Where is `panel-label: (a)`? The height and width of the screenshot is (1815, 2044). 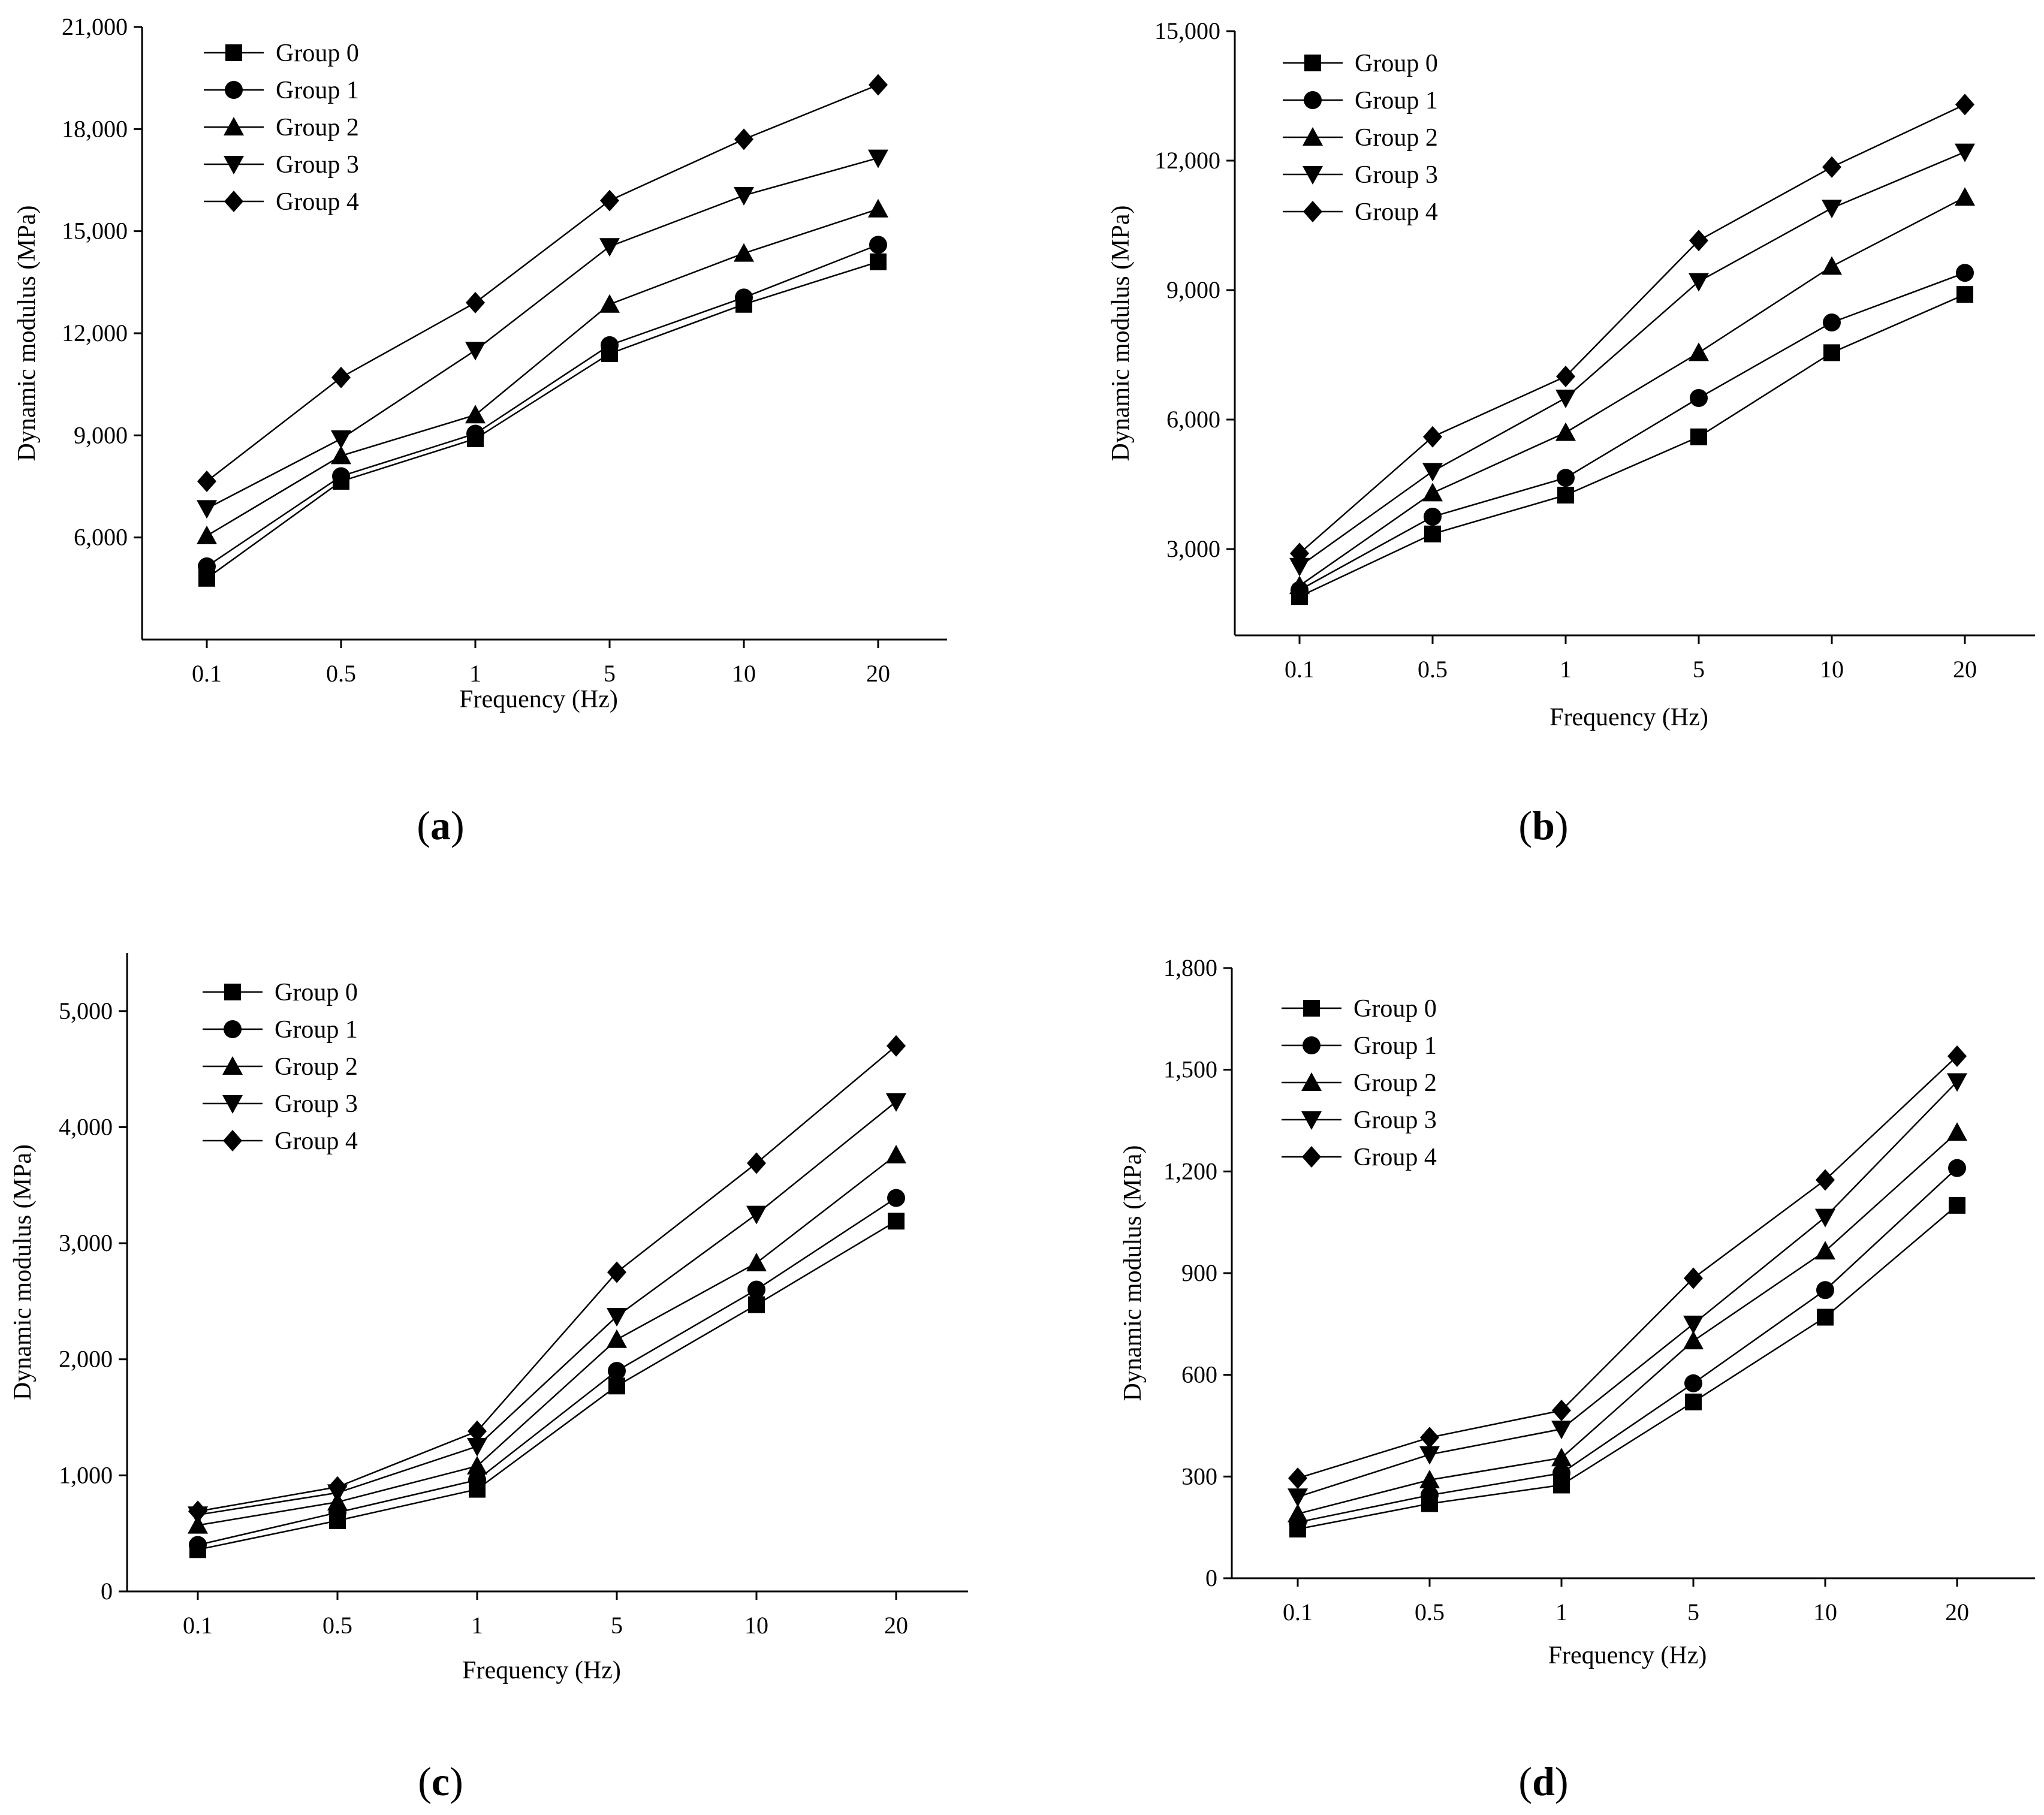 panel-label: (a) is located at coordinates (440, 825).